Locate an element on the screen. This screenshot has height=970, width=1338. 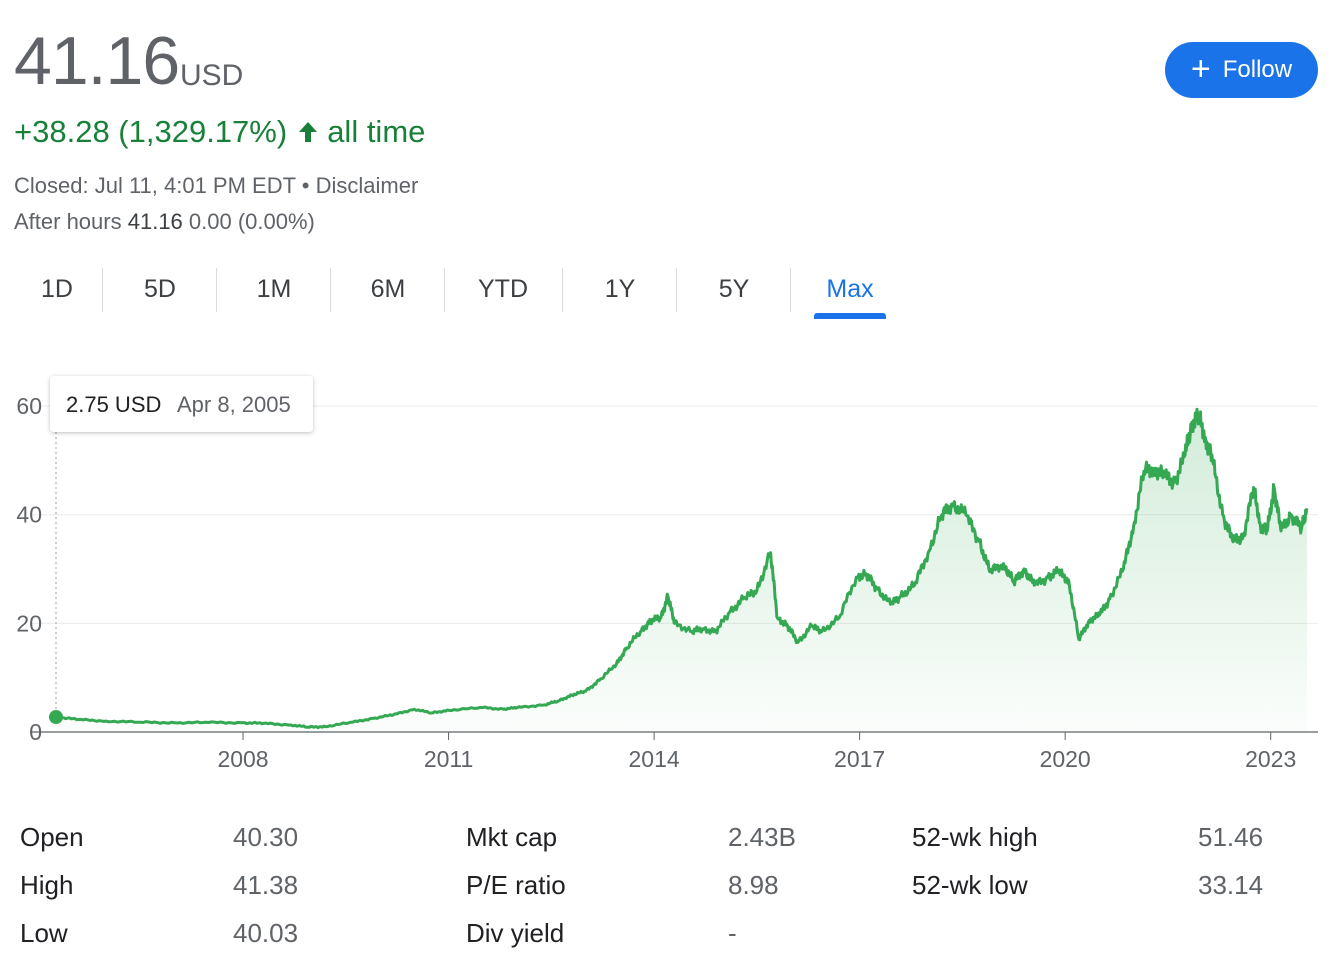
currency-label: USD is located at coordinates (212, 75).